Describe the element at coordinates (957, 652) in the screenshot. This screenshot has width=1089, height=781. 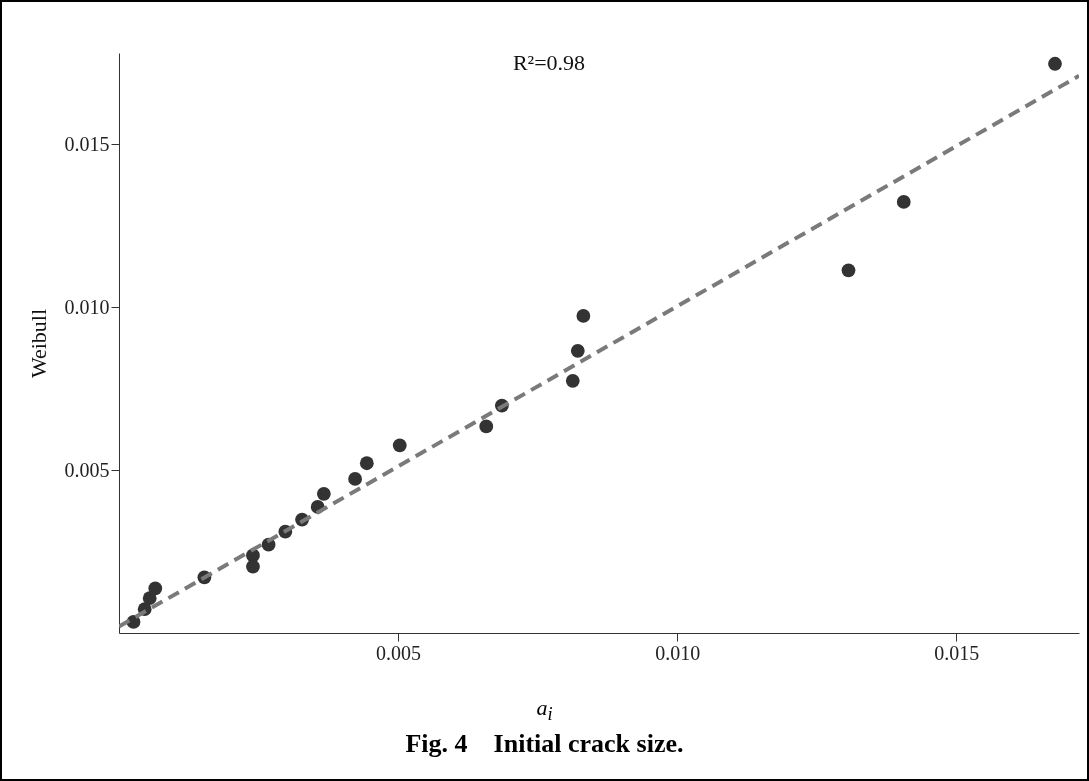
I see `x-tick-label: 0.015` at that location.